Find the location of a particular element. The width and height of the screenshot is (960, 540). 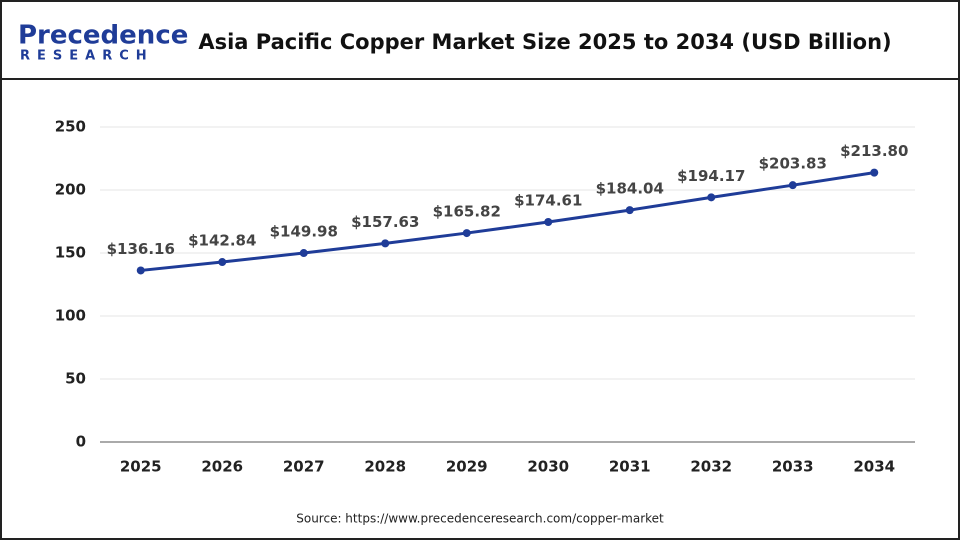

value-label: $157.63 is located at coordinates (385, 222).